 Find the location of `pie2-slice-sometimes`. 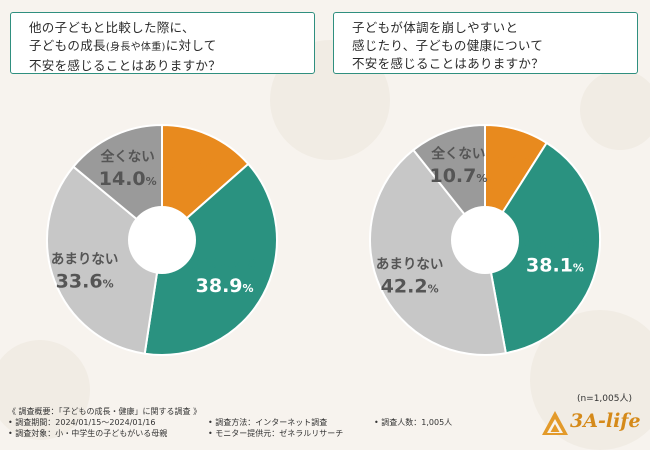

pie2-slice-sometimes is located at coordinates (542, 248).